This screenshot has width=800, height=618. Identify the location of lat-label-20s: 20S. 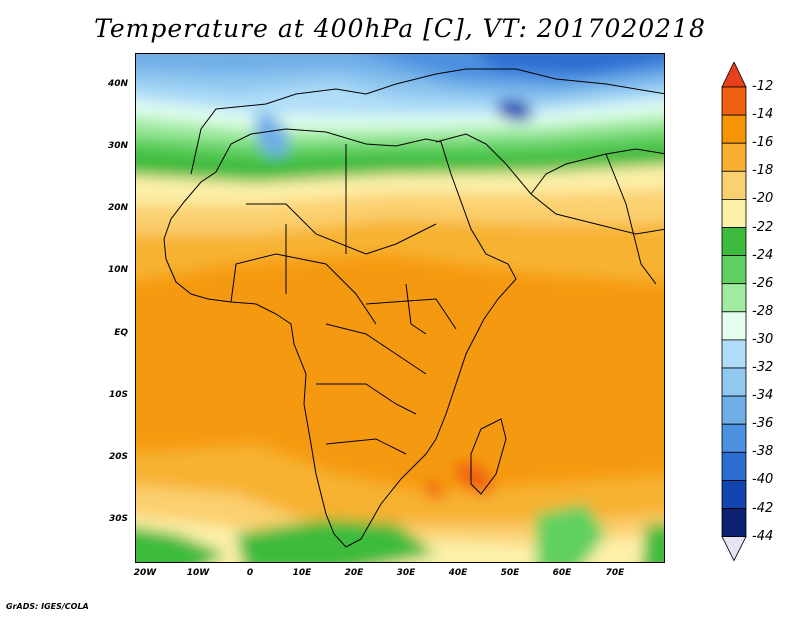
(118, 457).